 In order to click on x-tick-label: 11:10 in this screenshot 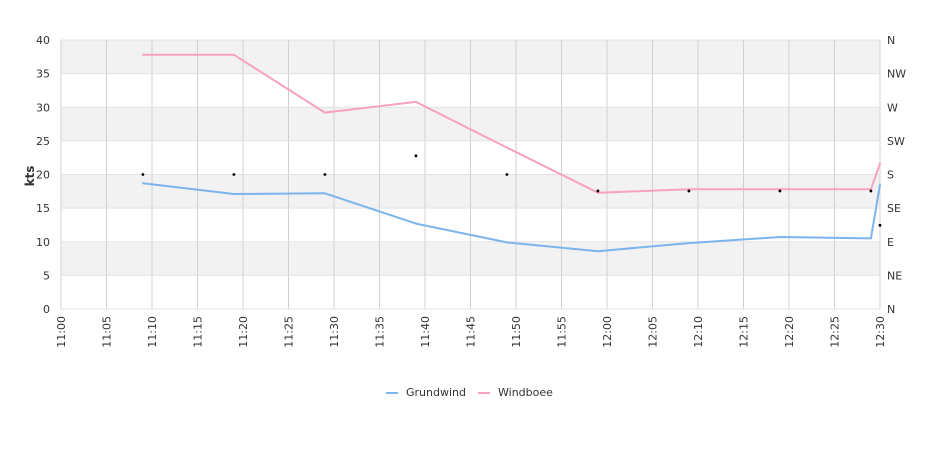, I will do `click(152, 332)`.